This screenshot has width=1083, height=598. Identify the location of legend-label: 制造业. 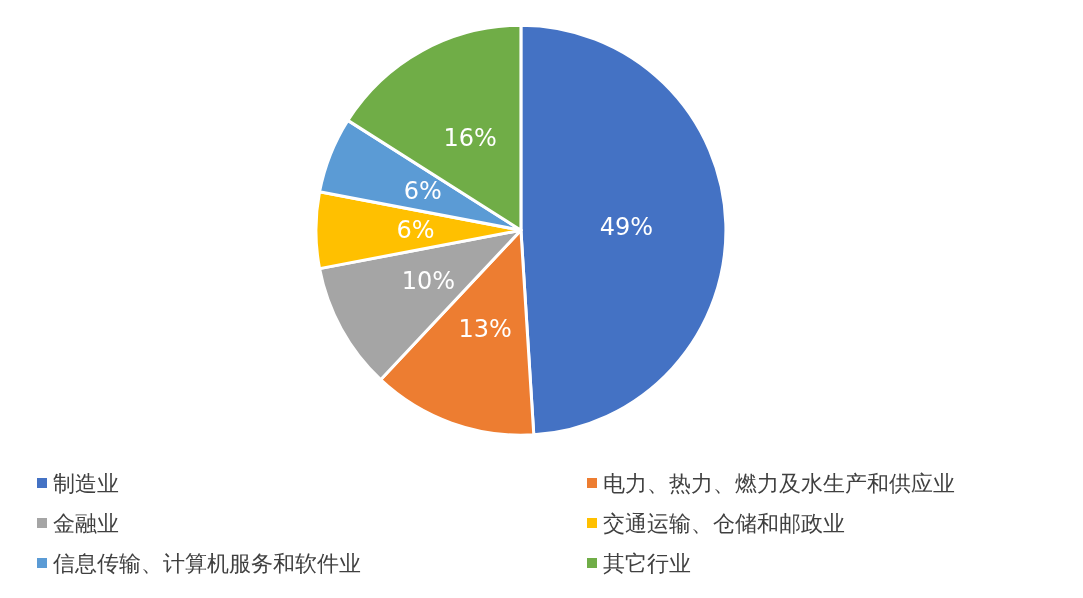
(86, 483).